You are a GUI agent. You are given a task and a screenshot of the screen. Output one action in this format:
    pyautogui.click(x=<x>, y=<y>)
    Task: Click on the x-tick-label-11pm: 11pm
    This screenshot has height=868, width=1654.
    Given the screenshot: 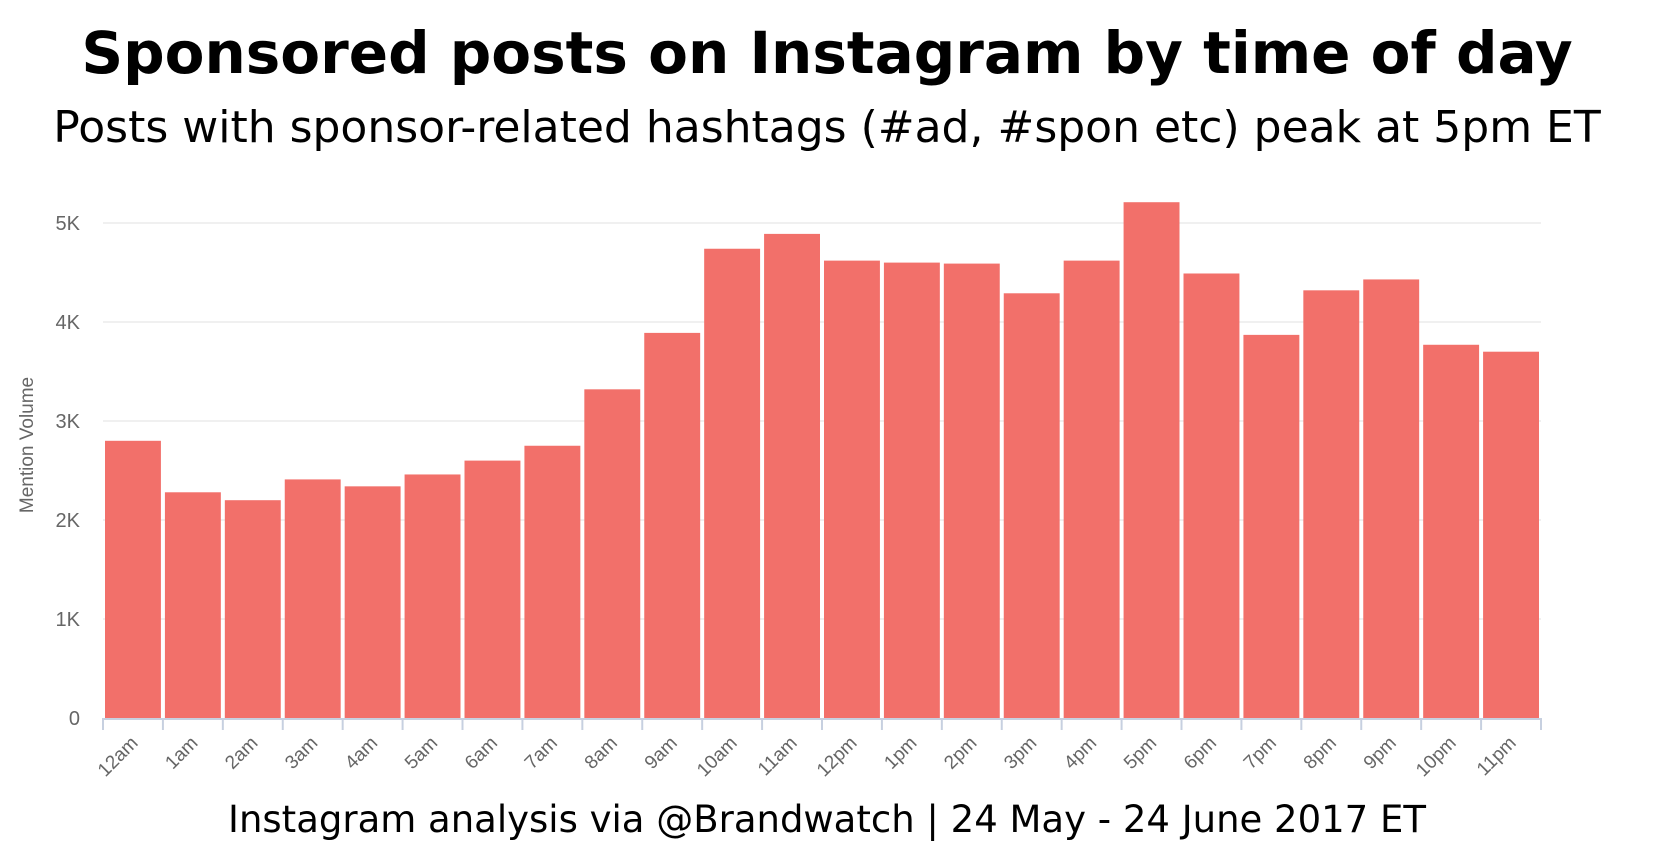 What is the action you would take?
    pyautogui.click(x=1496, y=756)
    